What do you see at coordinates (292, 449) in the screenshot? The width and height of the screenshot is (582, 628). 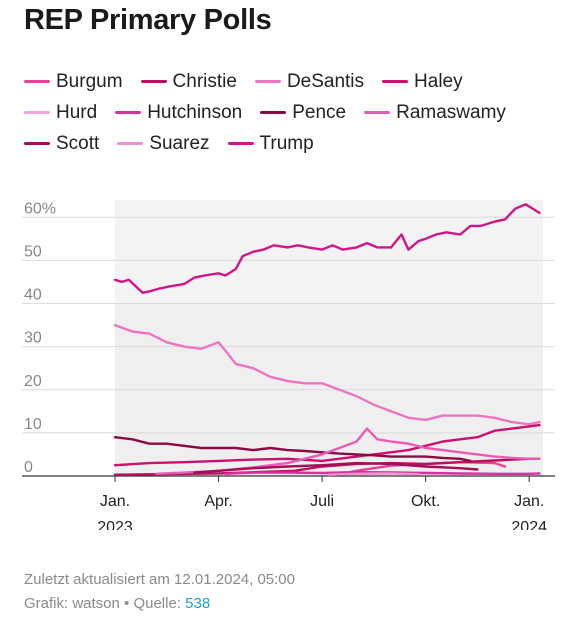 I see `series-line-pence` at bounding box center [292, 449].